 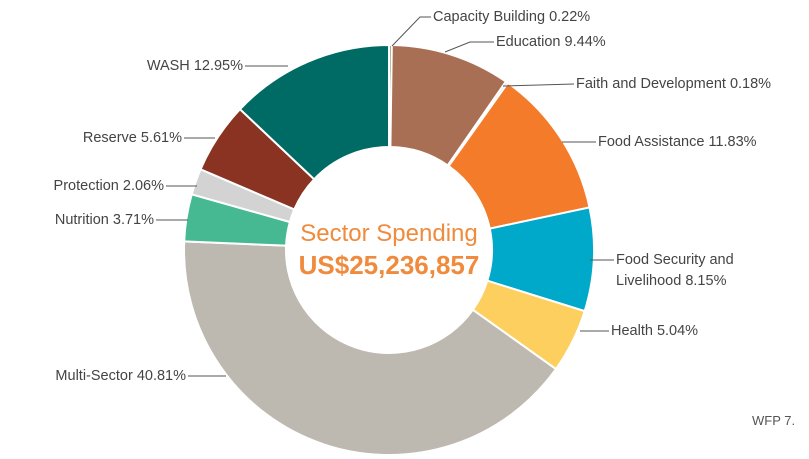 What do you see at coordinates (389, 233) in the screenshot?
I see `center-label: Sector Spending` at bounding box center [389, 233].